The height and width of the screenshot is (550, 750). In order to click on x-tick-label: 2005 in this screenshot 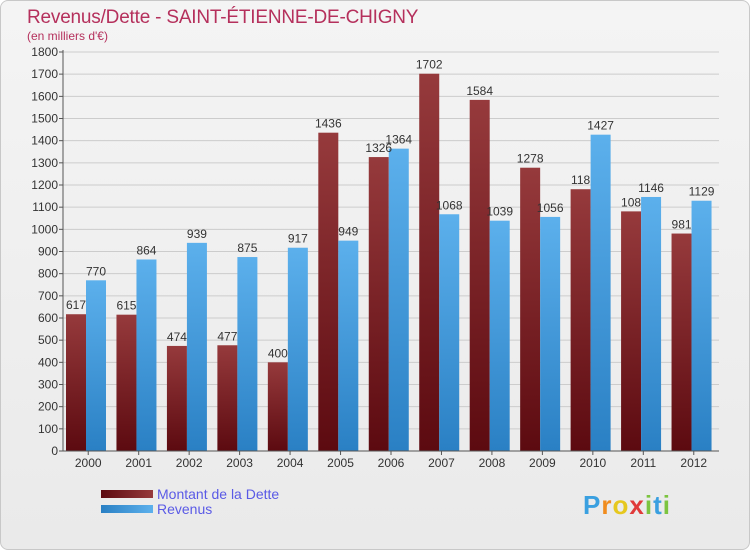, I will do `click(340, 463)`.